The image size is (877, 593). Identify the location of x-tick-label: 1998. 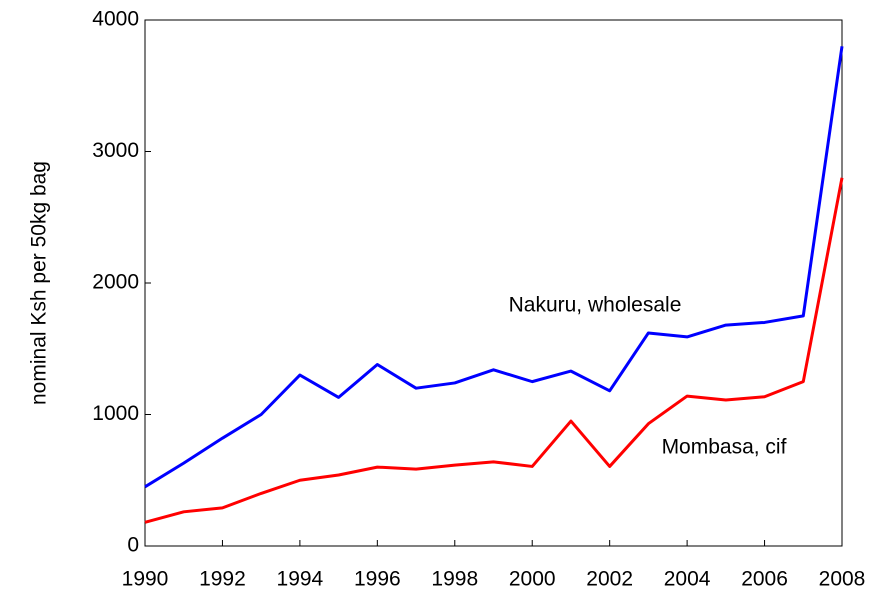
(454, 579).